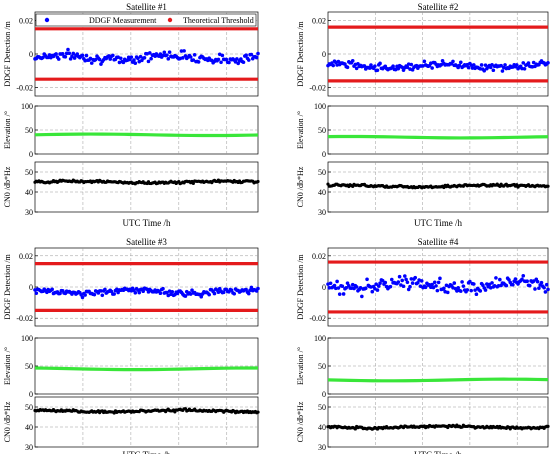 This screenshot has width=550, height=454. I want to click on panel-ddgf: 0.02 0 -0.02 DDGF Detection /m, so click(423, 287).